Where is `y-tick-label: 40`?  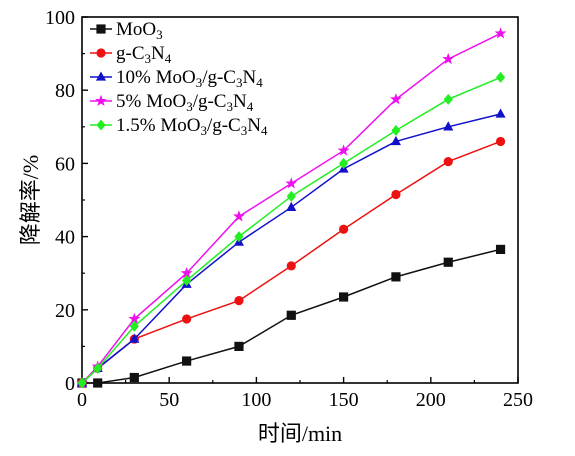
y-tick-label: 40 is located at coordinates (65, 238).